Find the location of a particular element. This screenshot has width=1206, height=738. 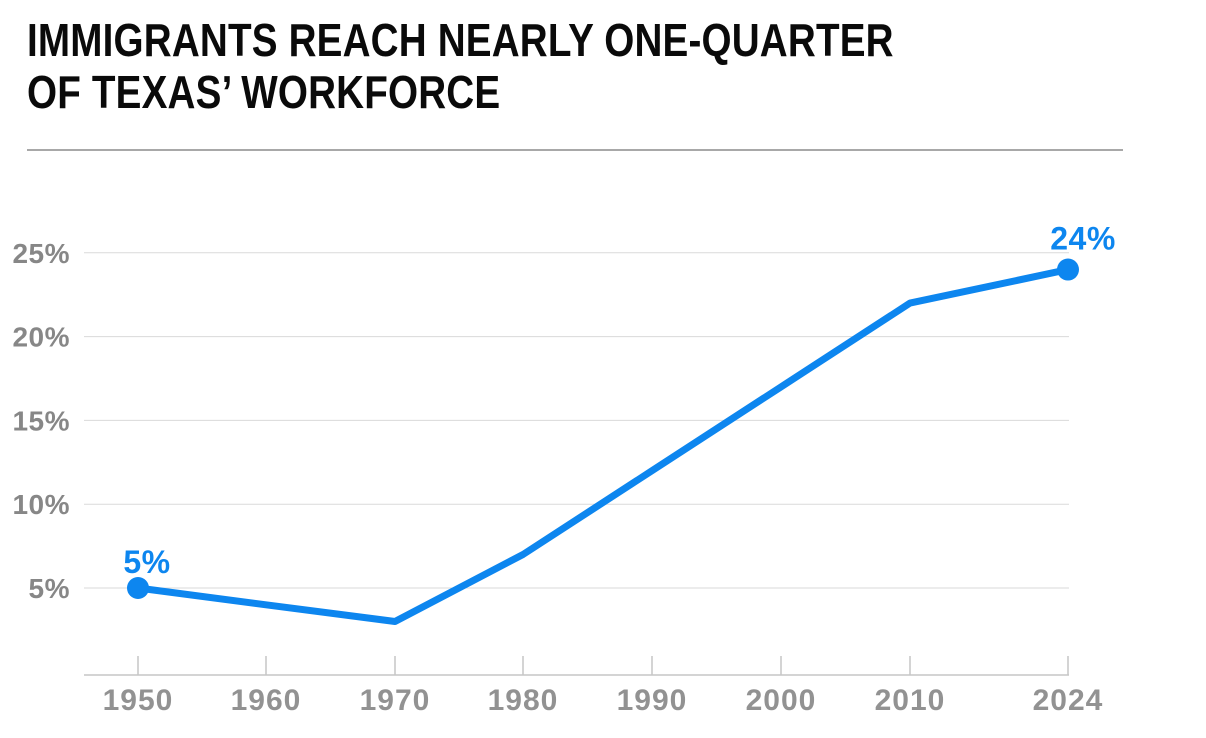

x-axis-label-1980: 1980 is located at coordinates (523, 700).